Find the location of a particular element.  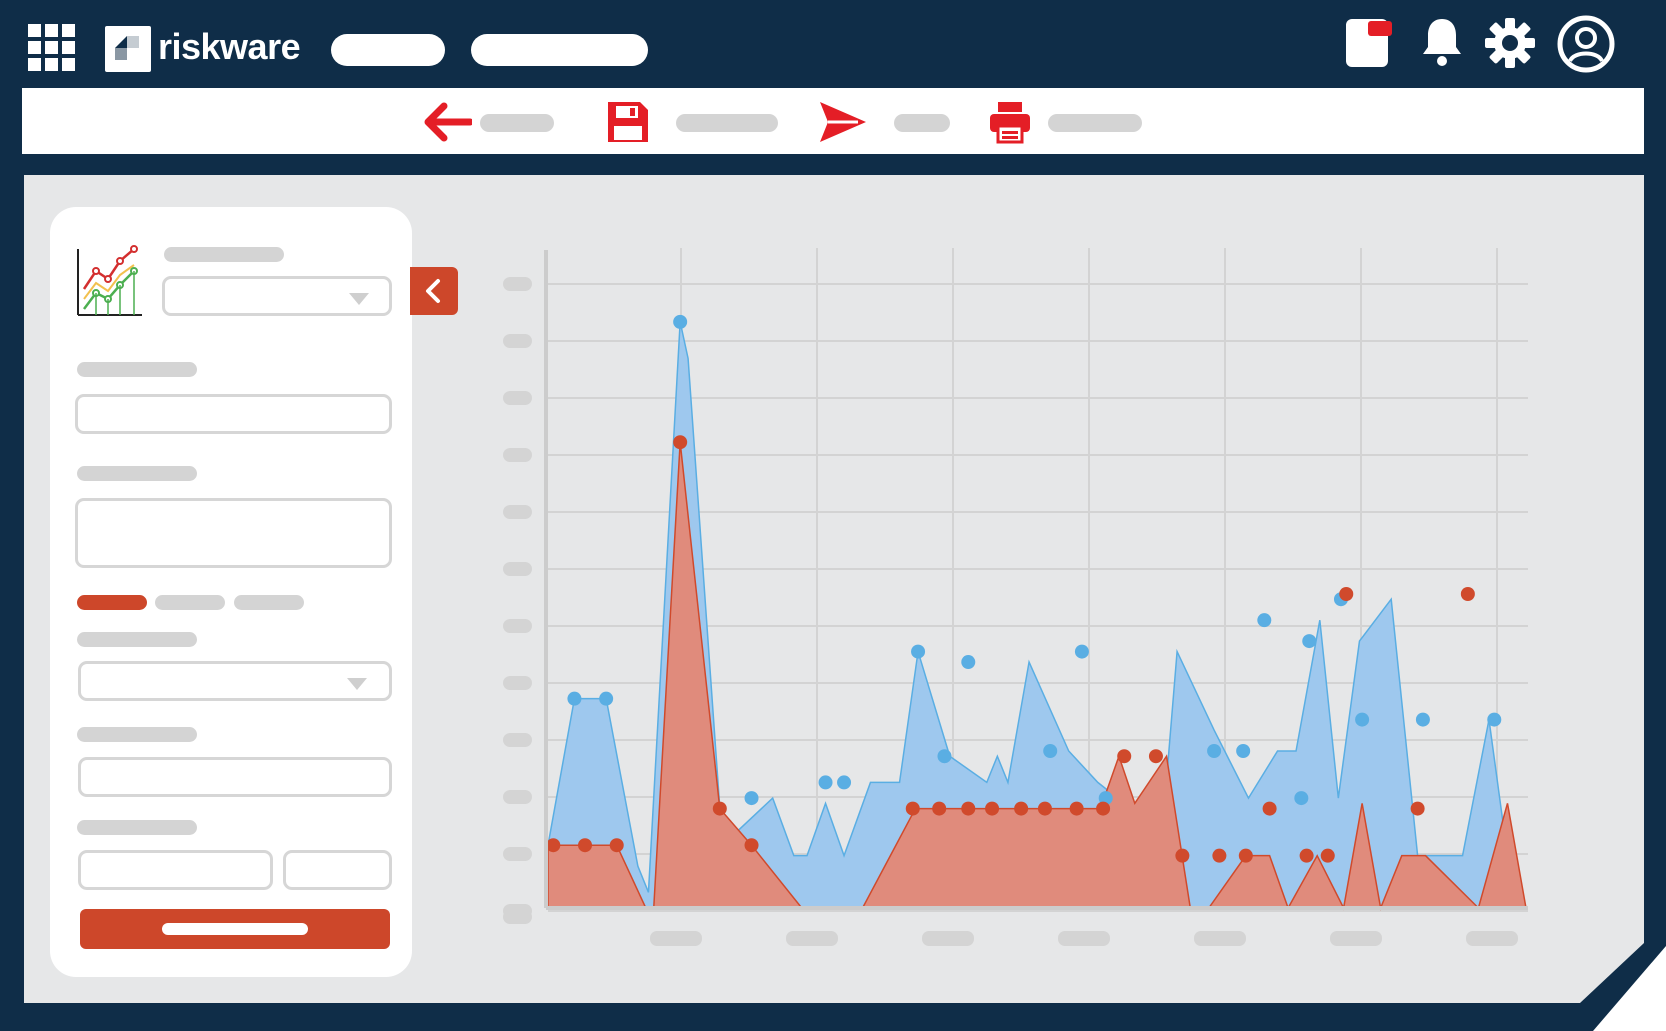

app-launcher-button is located at coordinates (52, 48).